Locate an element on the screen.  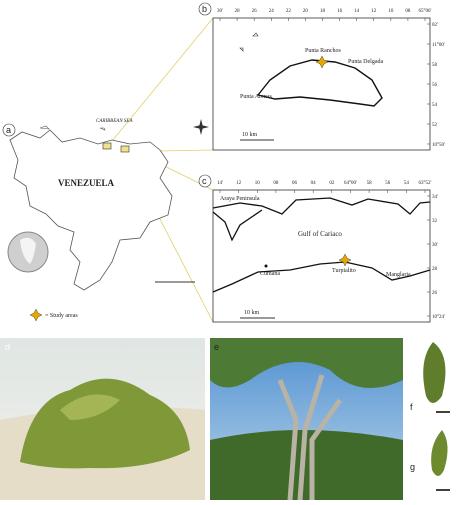
right-tick-label: 10°50' is located at coordinates (438, 145).